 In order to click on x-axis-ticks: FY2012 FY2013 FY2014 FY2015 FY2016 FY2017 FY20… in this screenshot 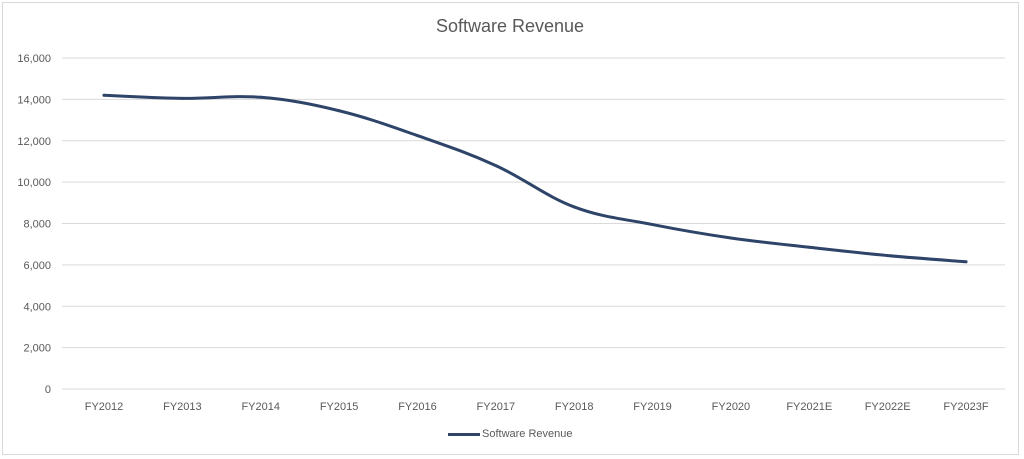, I will do `click(537, 407)`.